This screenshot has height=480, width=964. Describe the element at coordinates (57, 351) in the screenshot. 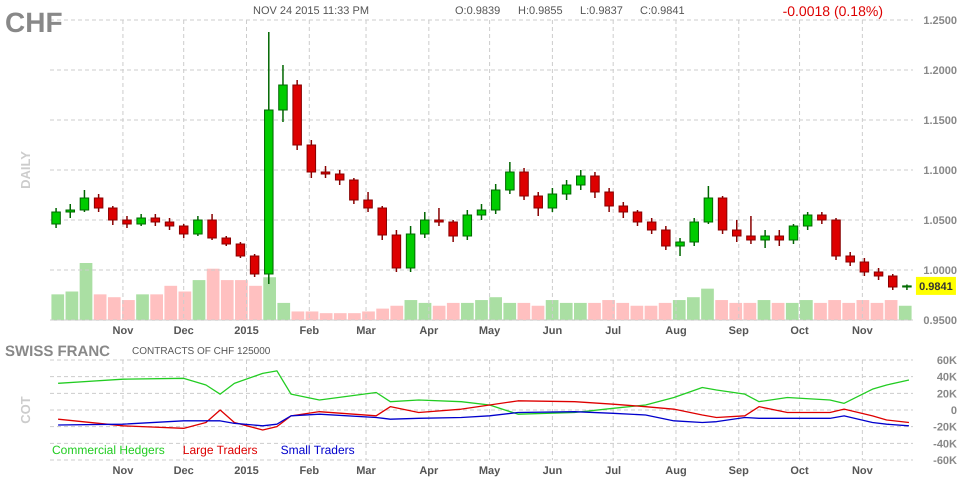

I see `chart-title: SWISS FRANC` at that location.